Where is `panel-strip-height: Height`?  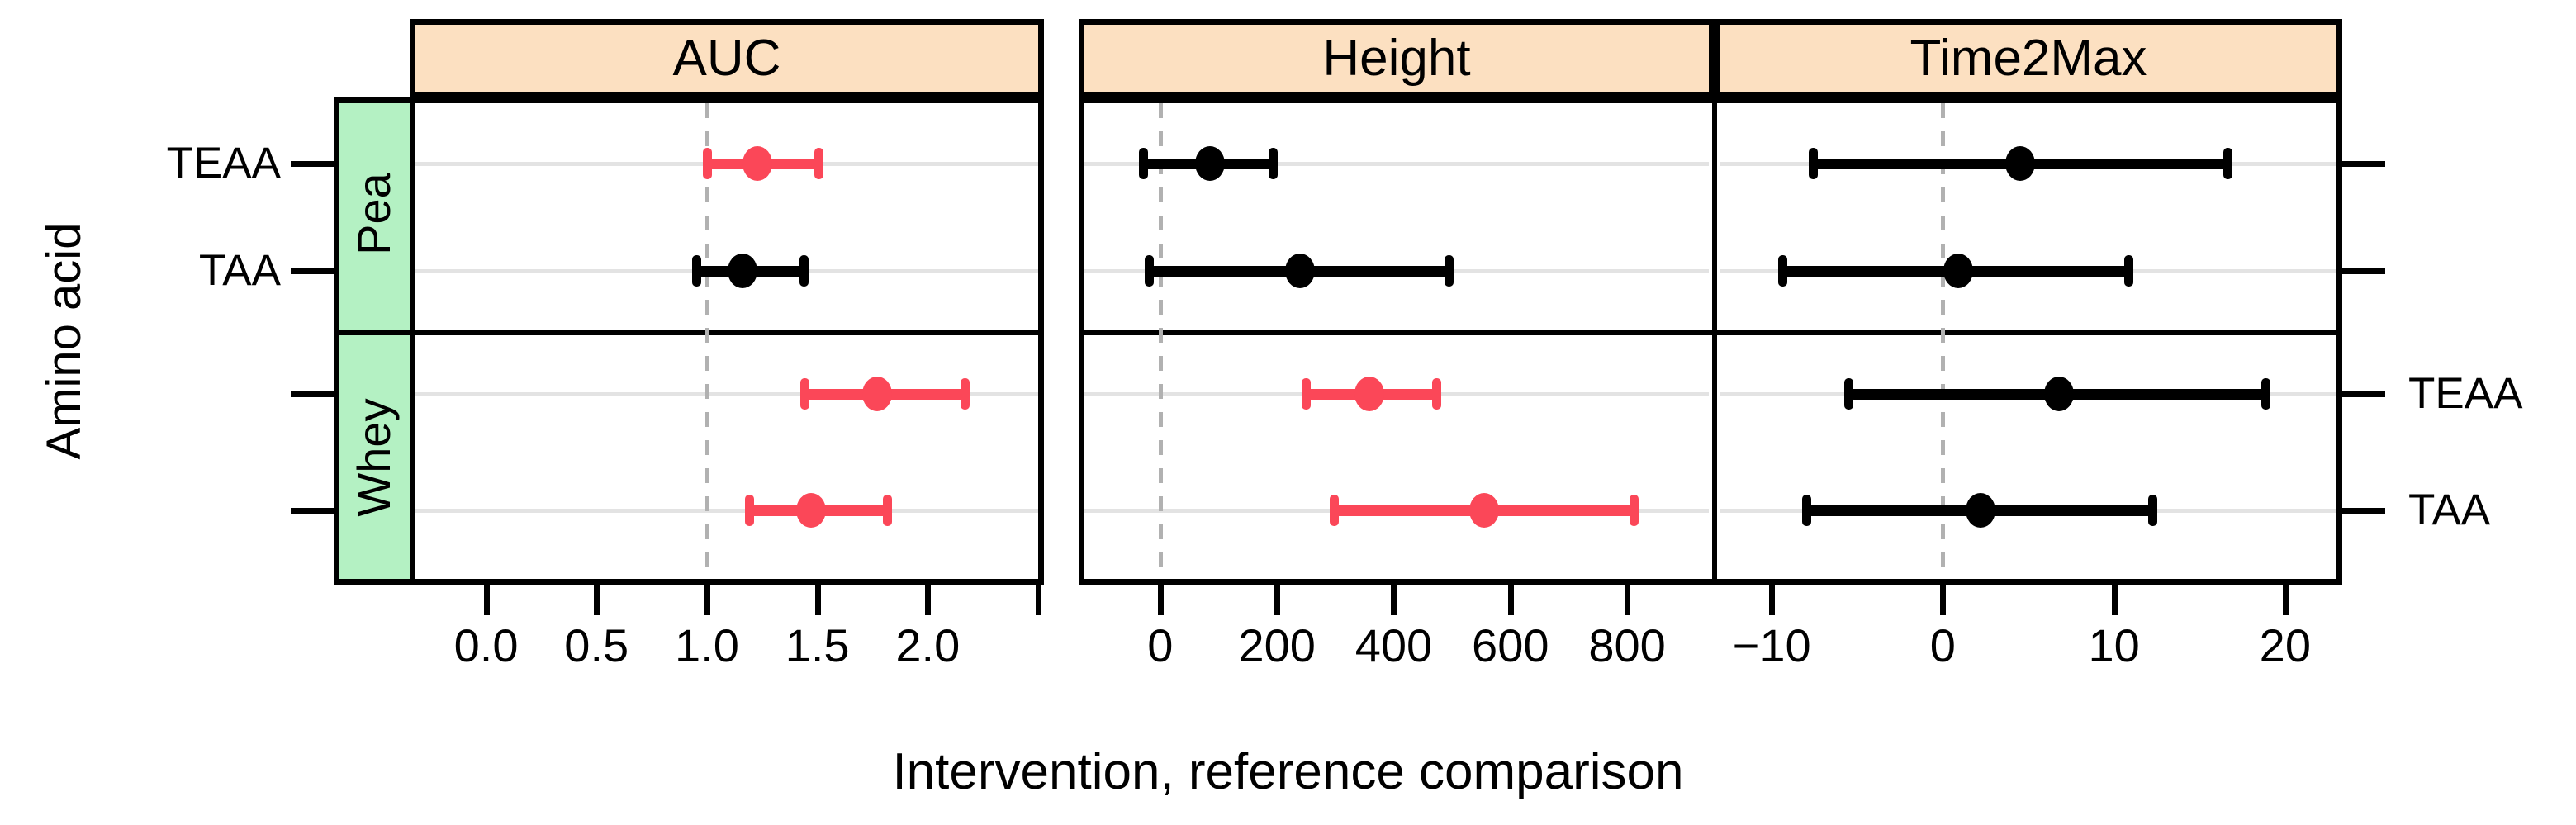
panel-strip-height: Height is located at coordinates (1397, 58).